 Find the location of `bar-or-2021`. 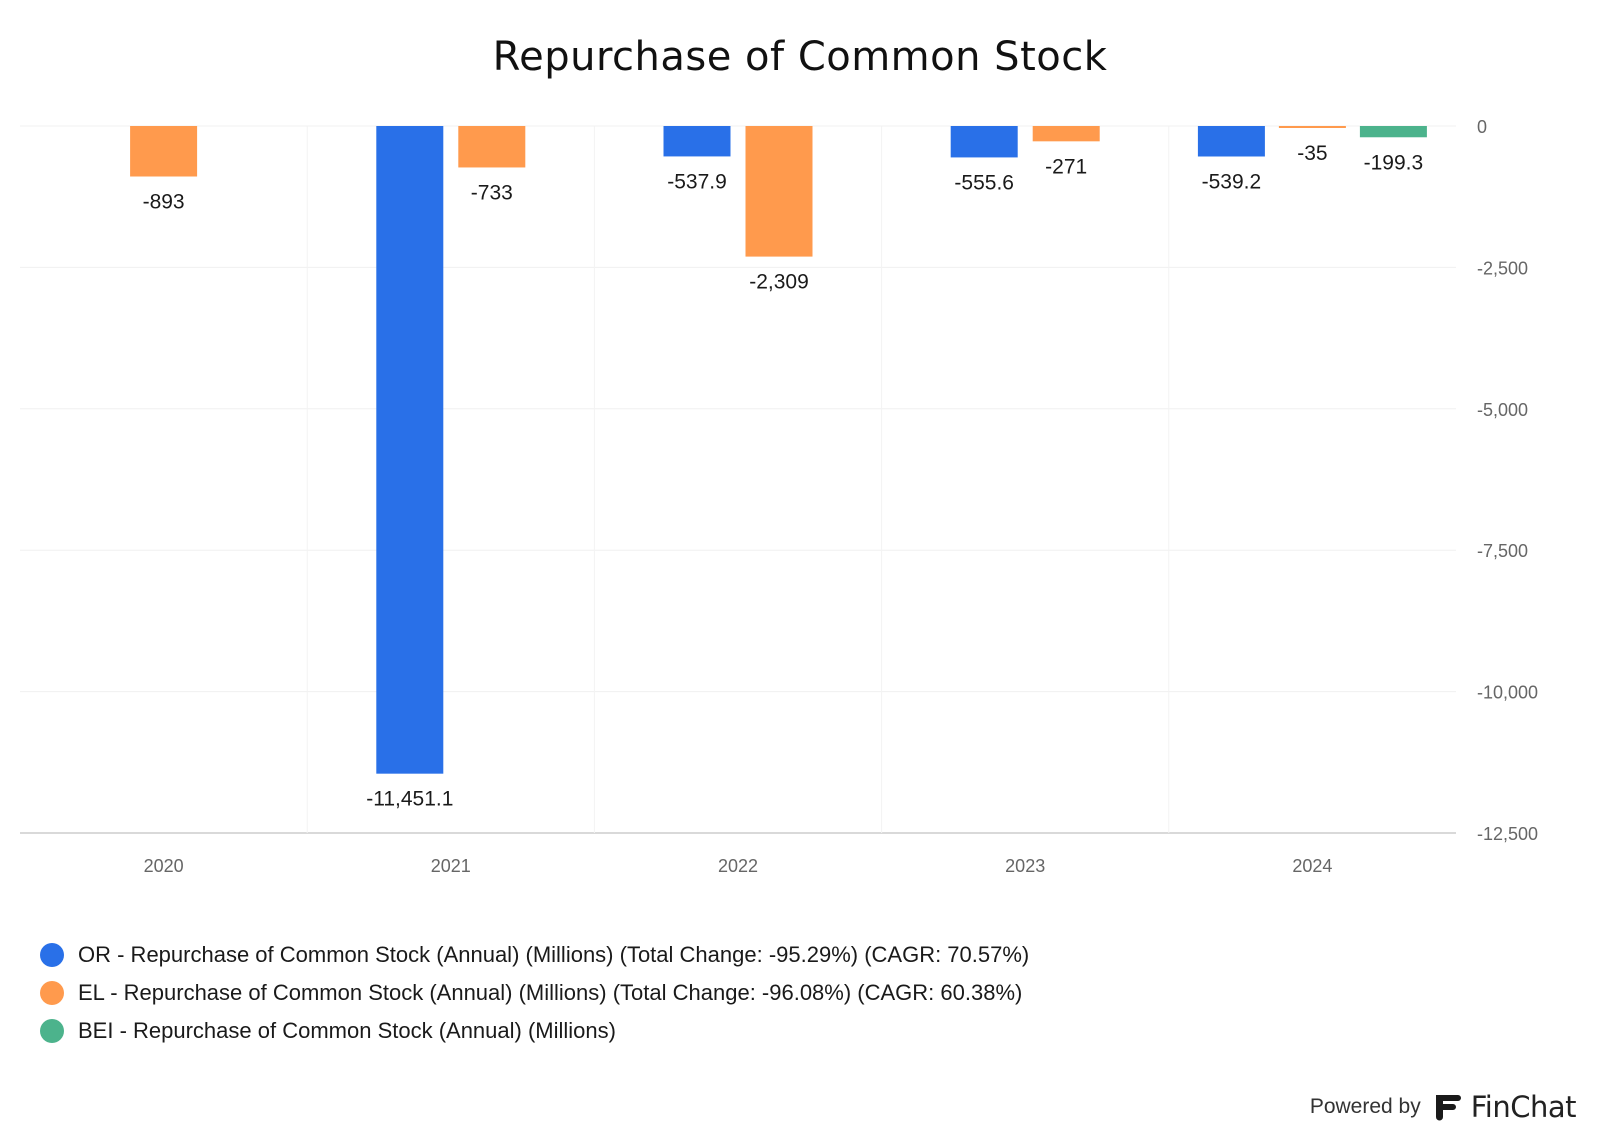

bar-or-2021 is located at coordinates (410, 450).